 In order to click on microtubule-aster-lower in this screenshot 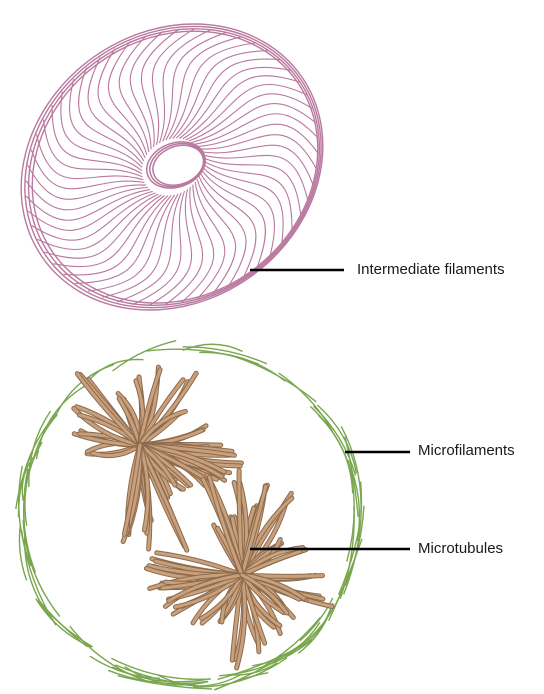, I will do `click(239, 569)`.